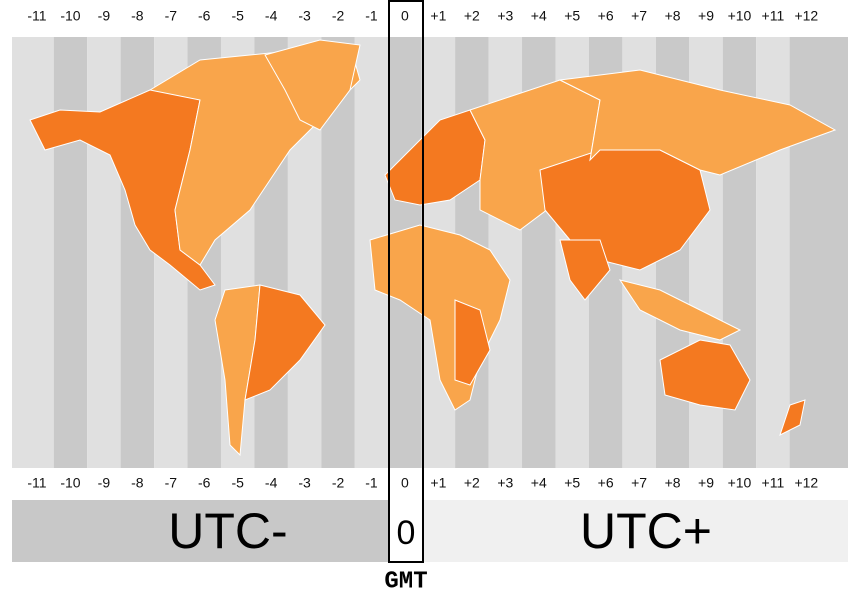 The image size is (860, 600). Describe the element at coordinates (438, 483) in the screenshot. I see `zone-label-bottom: +1` at that location.